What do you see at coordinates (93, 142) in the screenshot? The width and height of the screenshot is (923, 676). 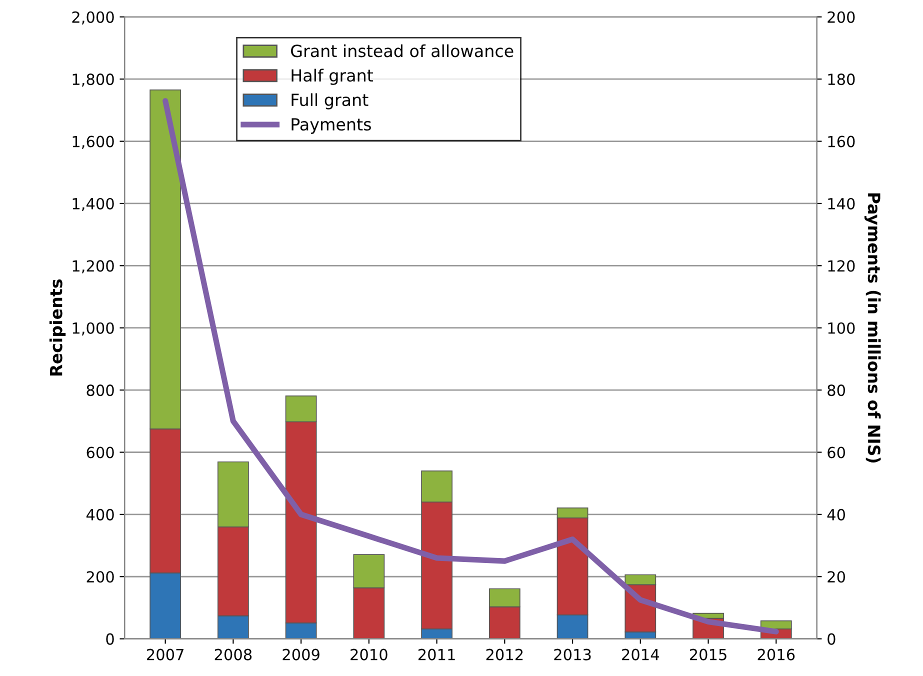 I see `y-tick-label: 1,600` at bounding box center [93, 142].